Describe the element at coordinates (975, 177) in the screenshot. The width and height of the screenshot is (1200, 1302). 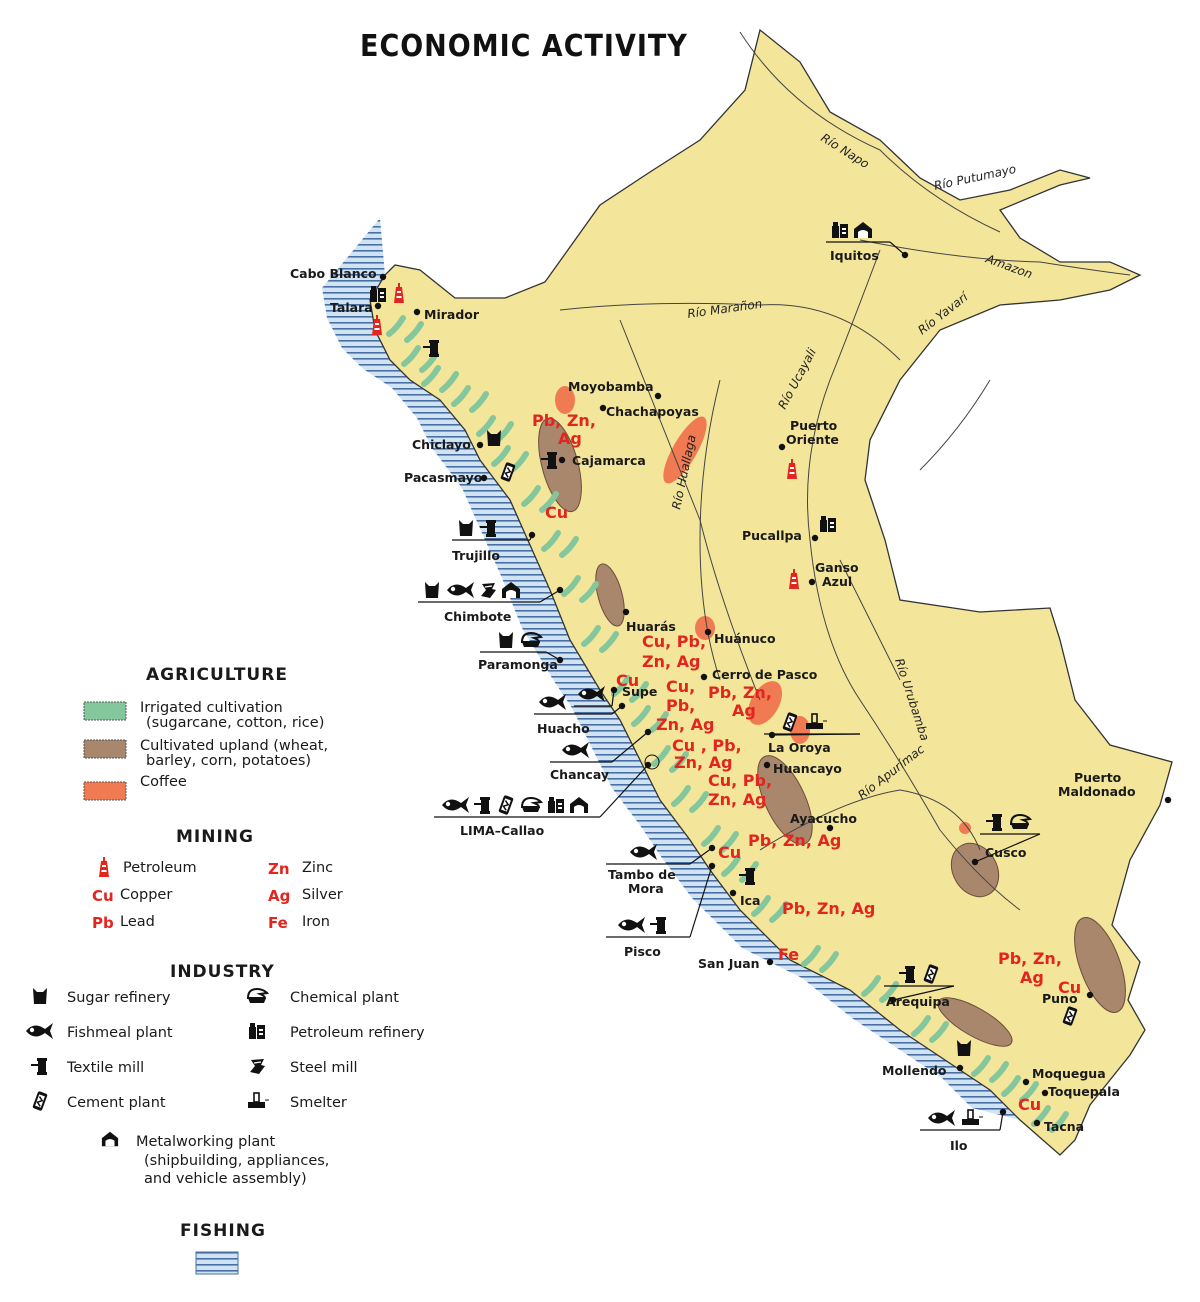
I see `river-label: Río Putumayo` at that location.